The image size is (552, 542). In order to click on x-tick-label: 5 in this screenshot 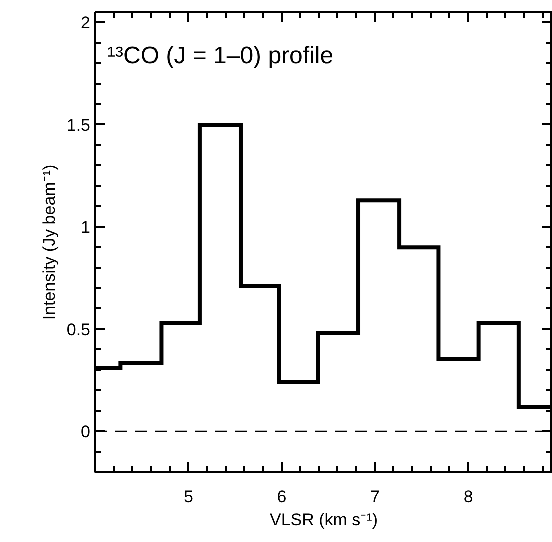, I will do `click(189, 497)`.